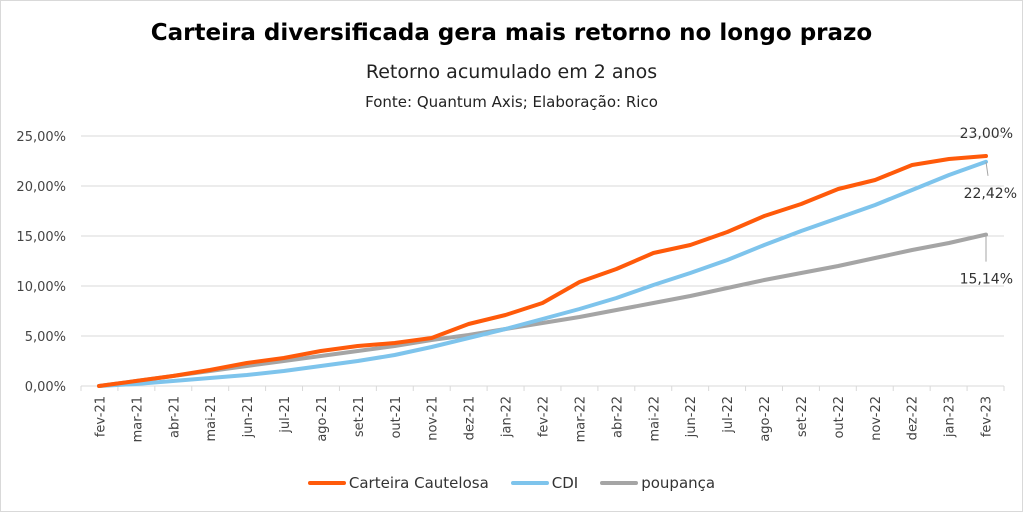 This screenshot has height=512, width=1023. What do you see at coordinates (986, 134) in the screenshot?
I see `data-label: 23,00%` at bounding box center [986, 134].